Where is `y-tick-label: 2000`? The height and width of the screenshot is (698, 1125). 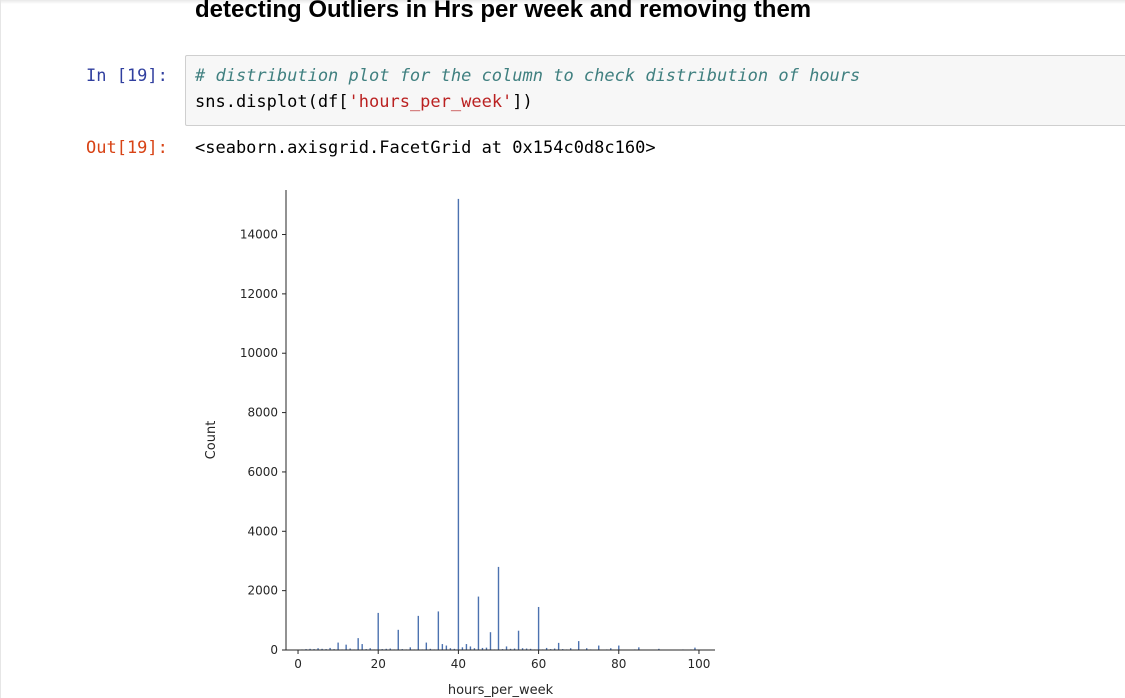 y-tick-label: 2000 is located at coordinates (262, 591).